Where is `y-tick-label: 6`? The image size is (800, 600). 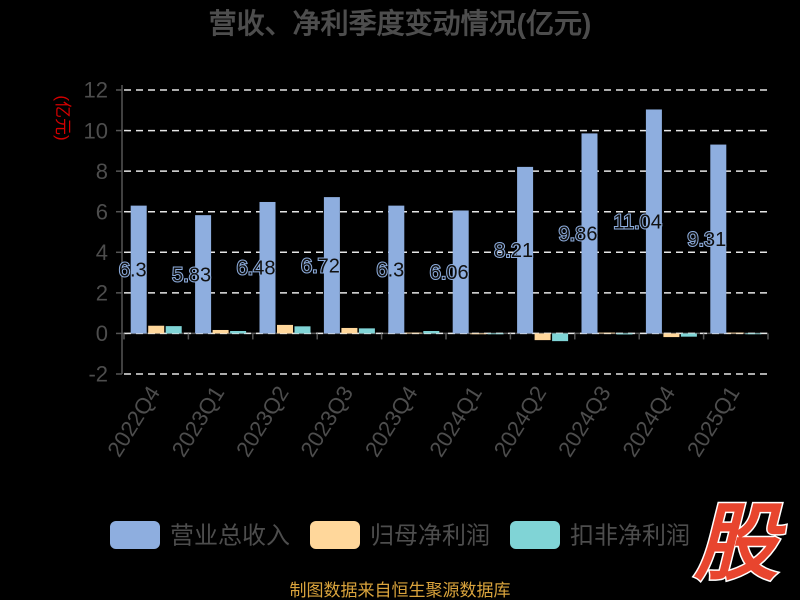
y-tick-label: 6 is located at coordinates (102, 211).